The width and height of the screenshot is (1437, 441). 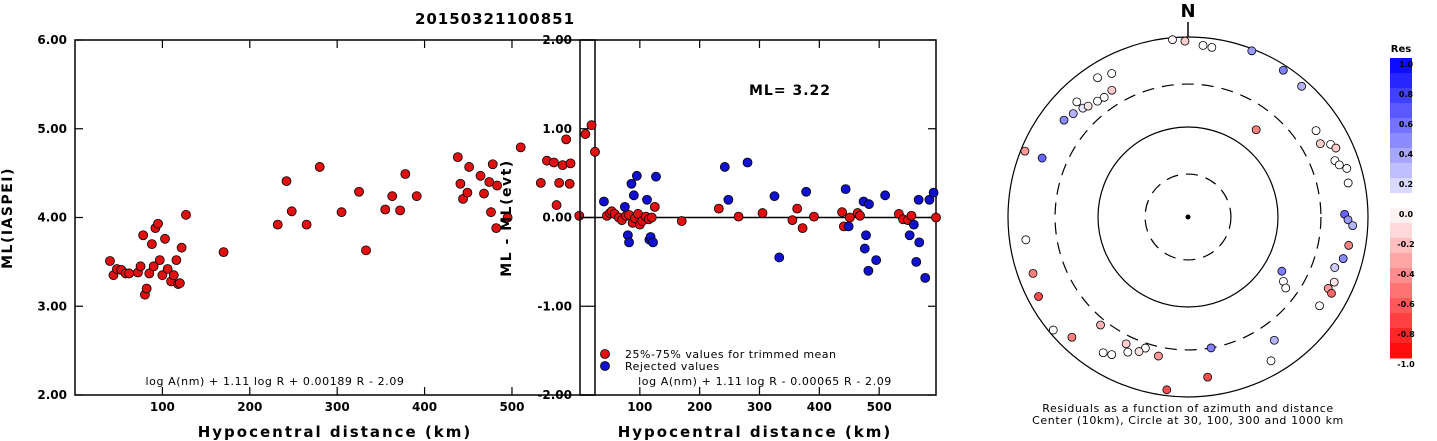 What do you see at coordinates (162, 407) in the screenshot?
I see `left-x-tick-label: 100` at bounding box center [162, 407].